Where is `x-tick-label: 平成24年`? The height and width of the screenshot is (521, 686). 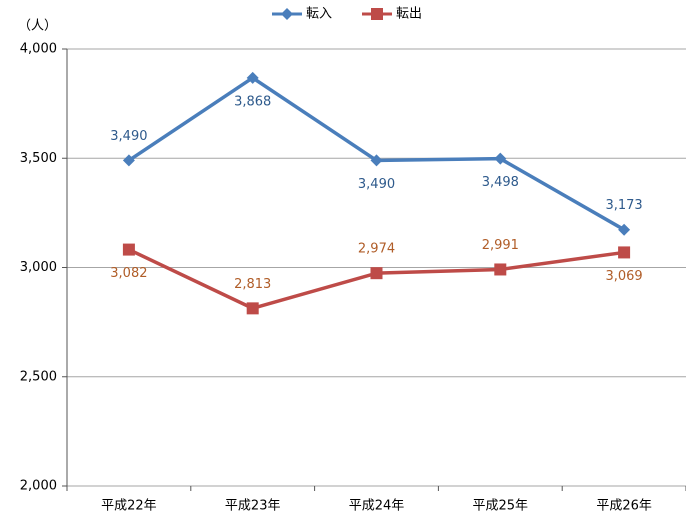 x-tick-label: 平成24年 is located at coordinates (377, 506).